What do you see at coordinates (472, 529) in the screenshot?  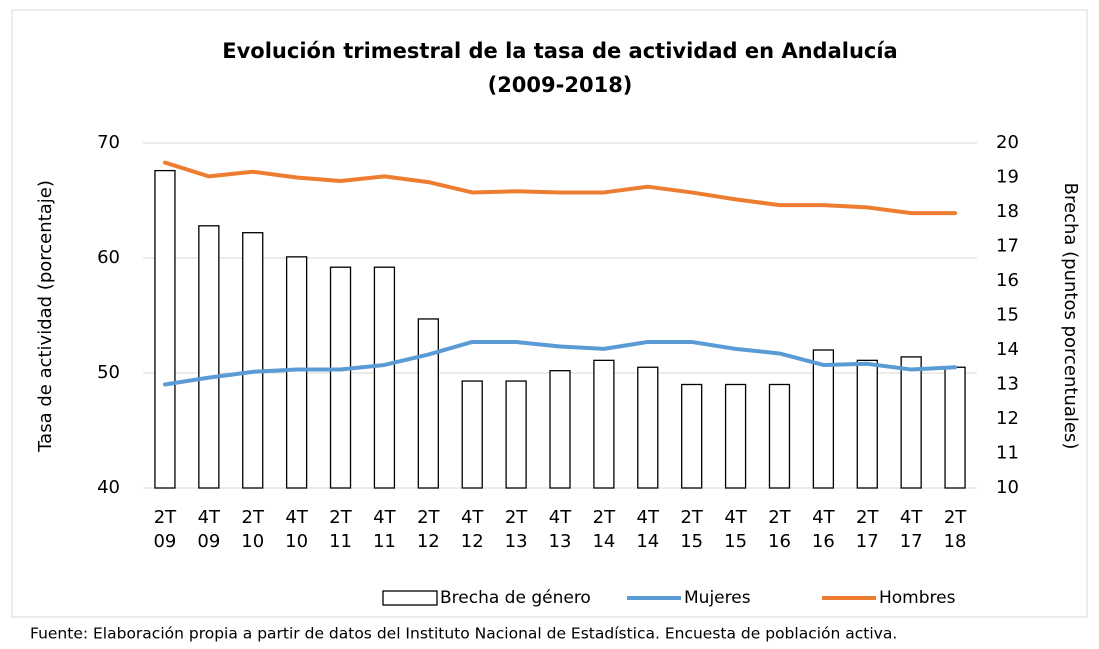 I see `x-tick-label: 4T 12` at bounding box center [472, 529].